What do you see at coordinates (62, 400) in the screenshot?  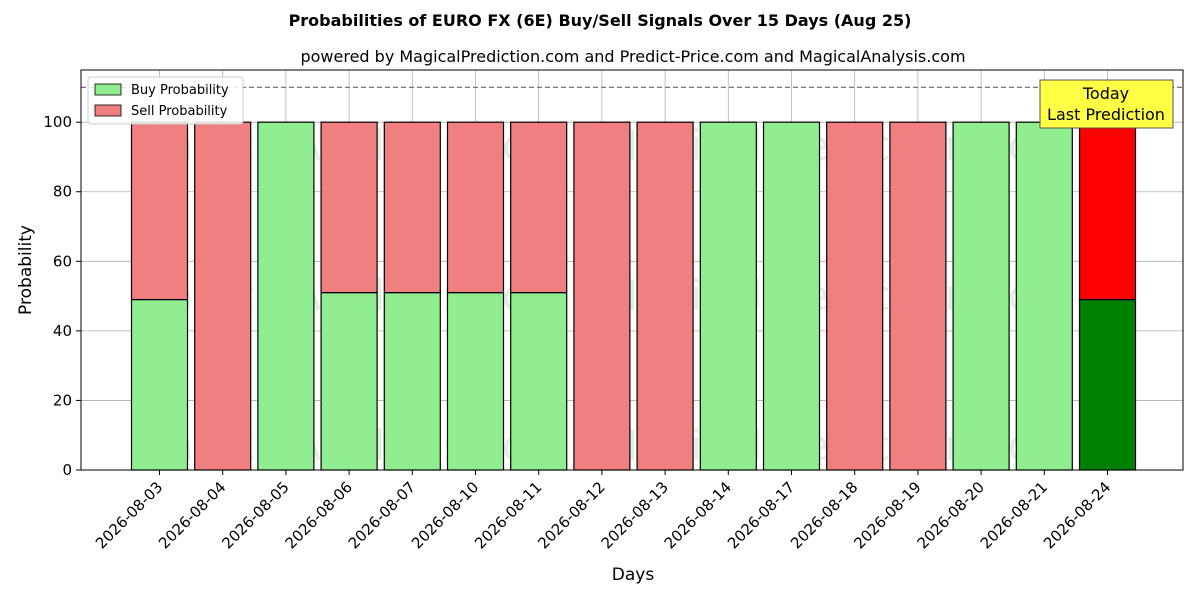 I see `y-tick-label: 20` at bounding box center [62, 400].